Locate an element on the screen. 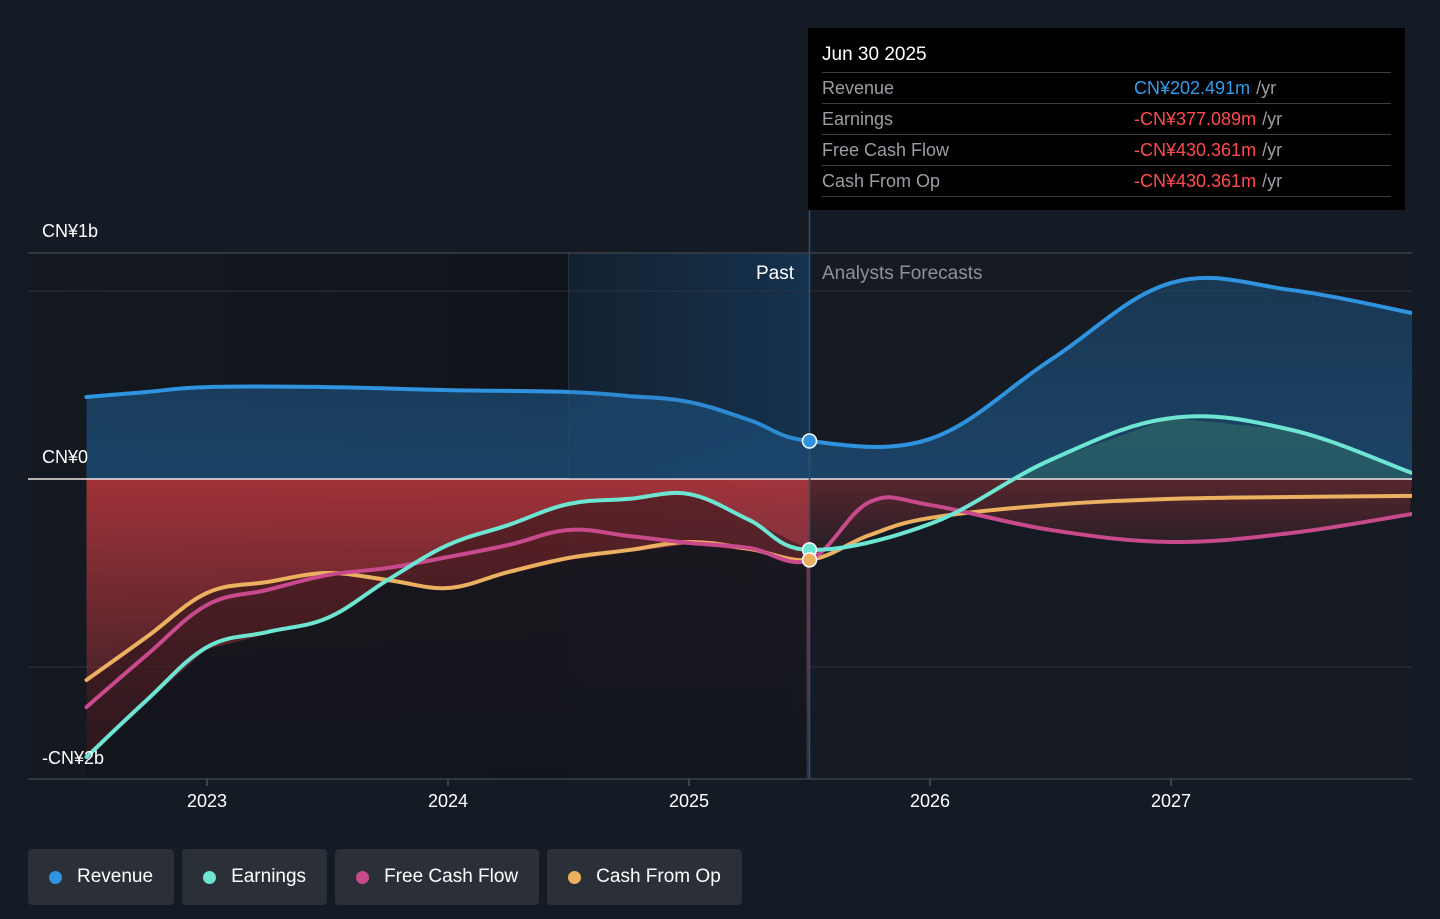 The height and width of the screenshot is (919, 1440). tooltip-label: Revenue is located at coordinates (858, 88).